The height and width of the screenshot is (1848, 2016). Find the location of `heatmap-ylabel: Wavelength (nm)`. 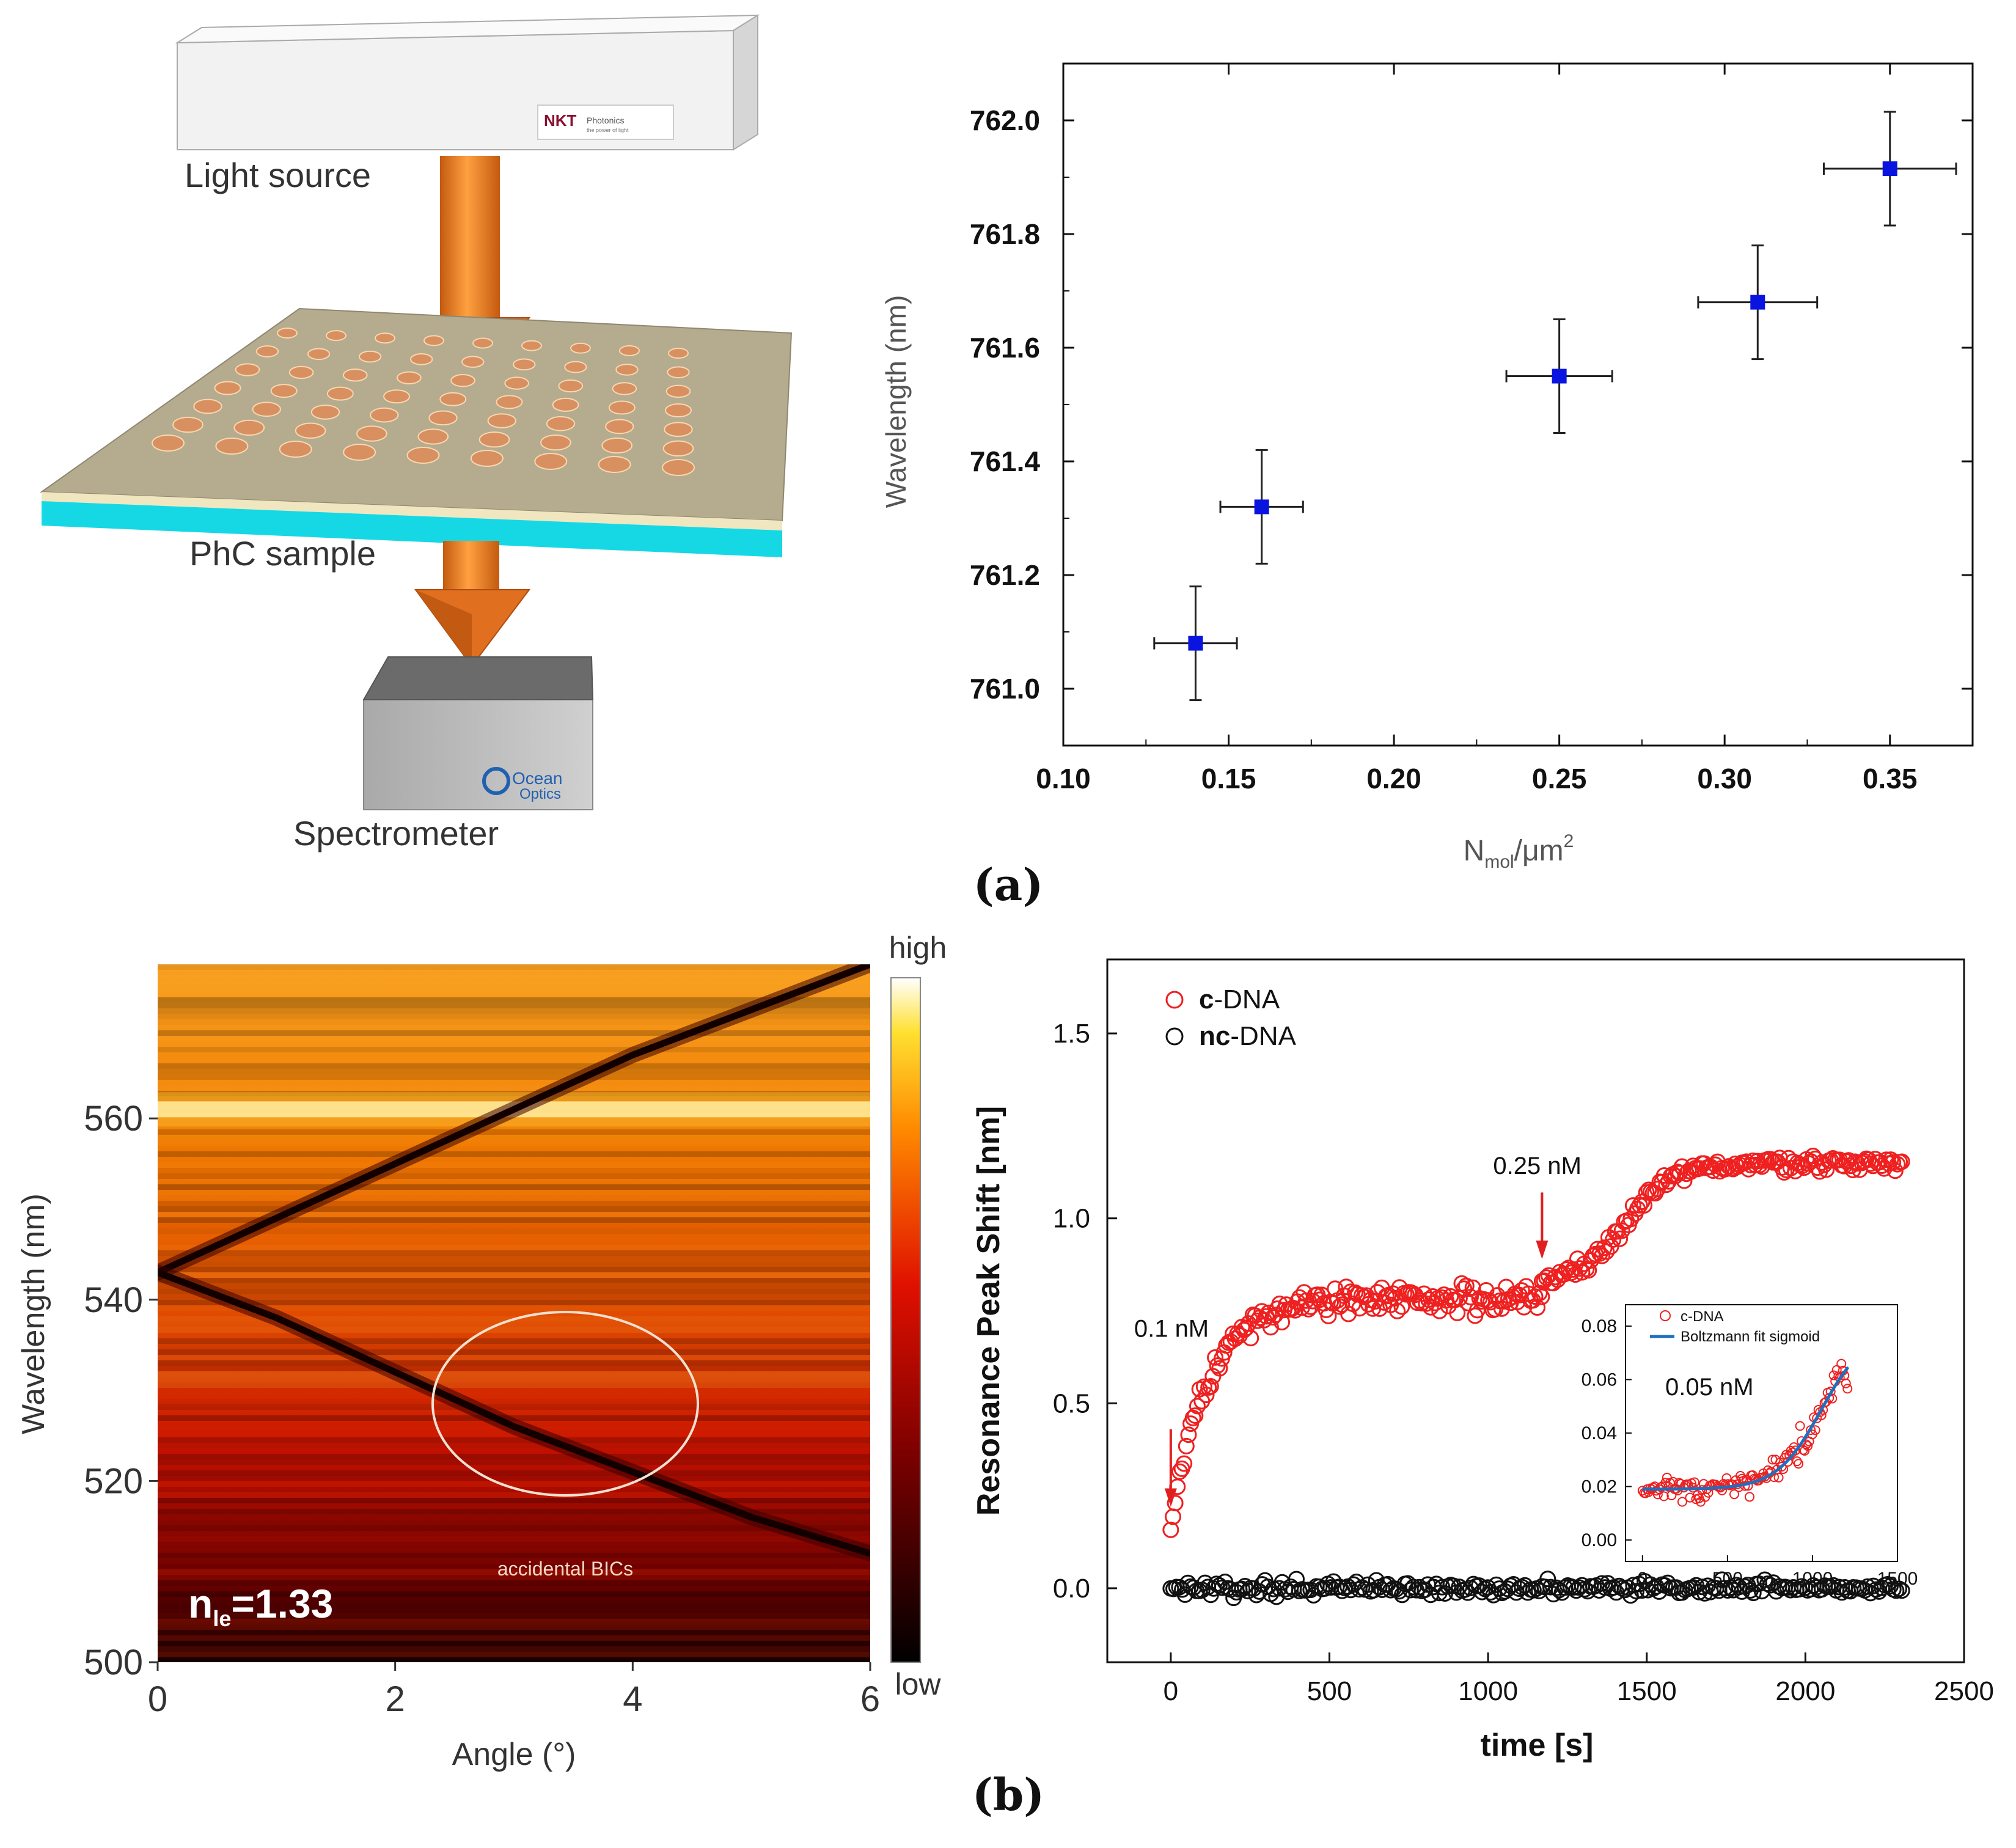

heatmap-ylabel: Wavelength (nm) is located at coordinates (33, 1314).